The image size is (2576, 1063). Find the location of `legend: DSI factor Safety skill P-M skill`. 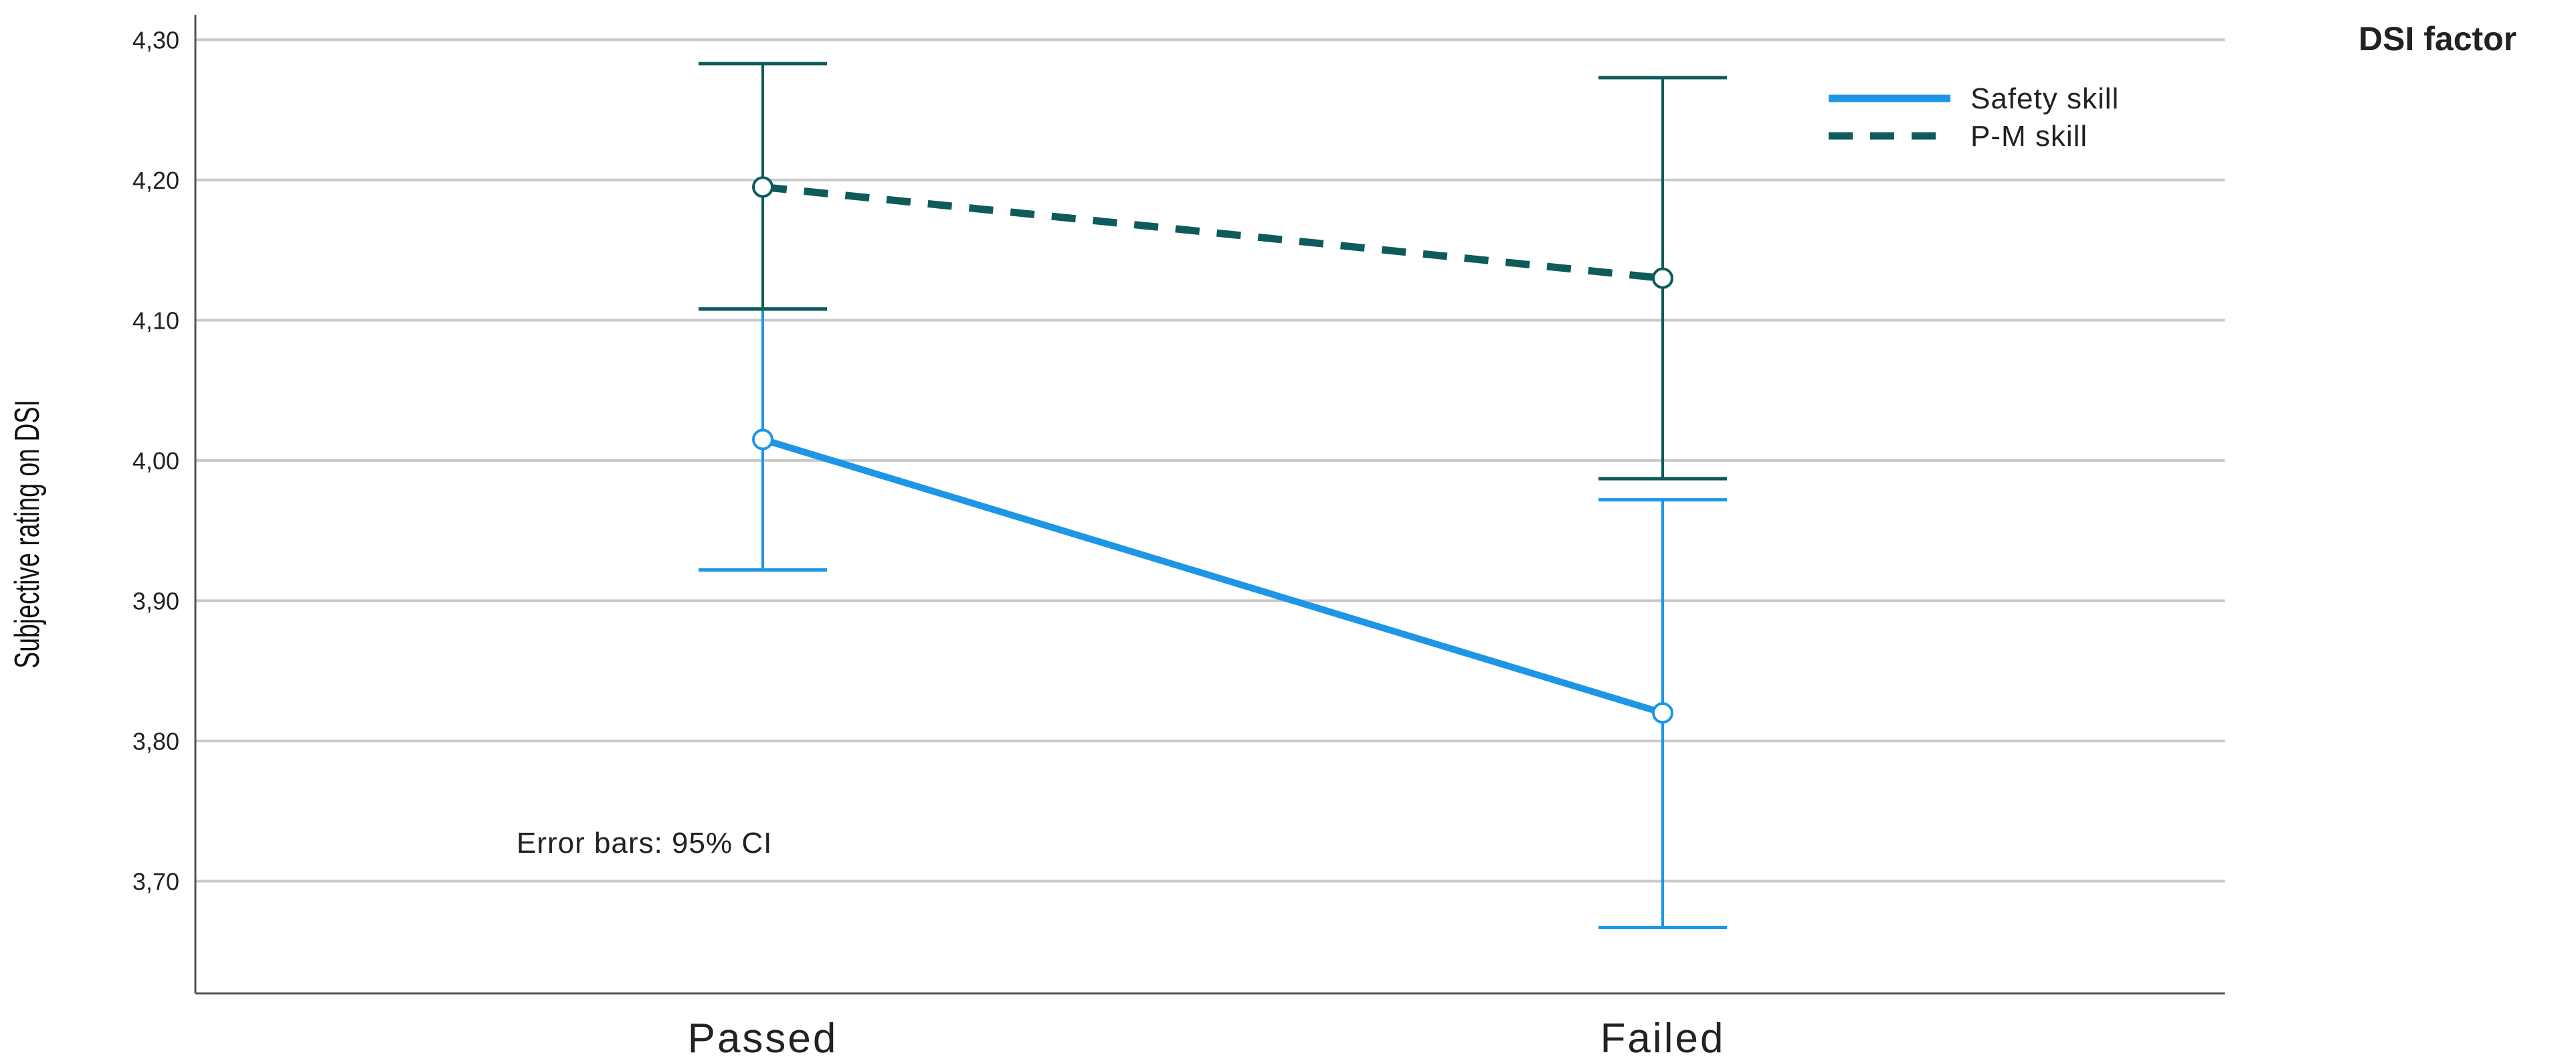

legend: DSI factor Safety skill P-M skill is located at coordinates (2172, 86).